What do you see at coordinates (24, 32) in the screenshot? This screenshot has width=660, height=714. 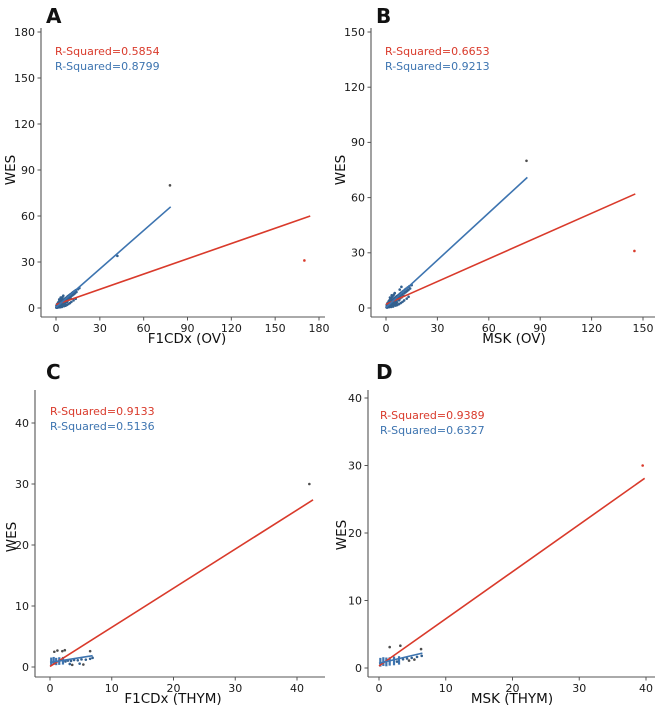 I see `y-tick-label: 180` at bounding box center [24, 32].